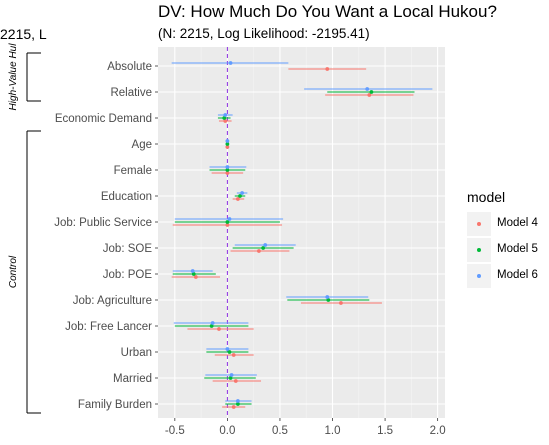 The width and height of the screenshot is (549, 445). I want to click on y-tick-label: Economic Demand, so click(103, 119).